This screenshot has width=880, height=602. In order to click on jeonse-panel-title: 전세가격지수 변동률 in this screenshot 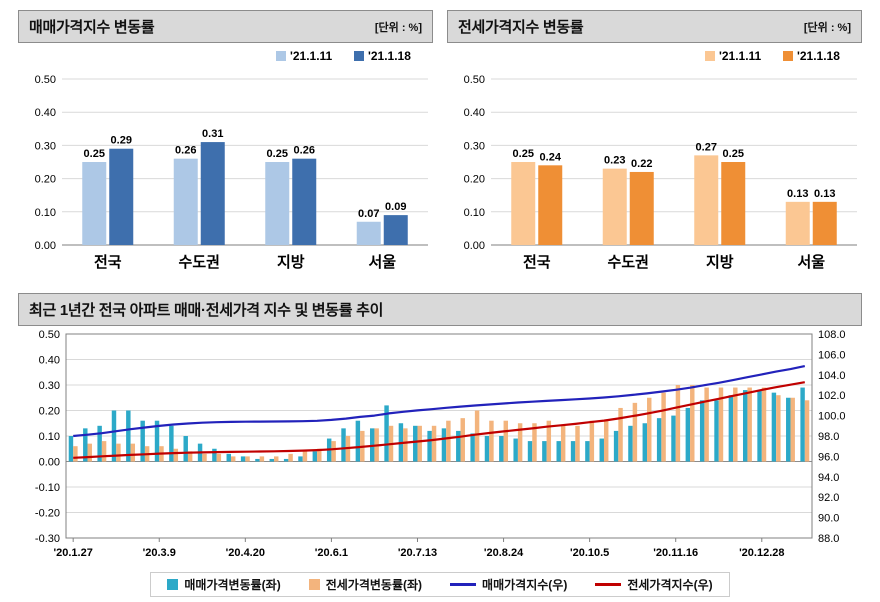, I will do `click(521, 27)`.